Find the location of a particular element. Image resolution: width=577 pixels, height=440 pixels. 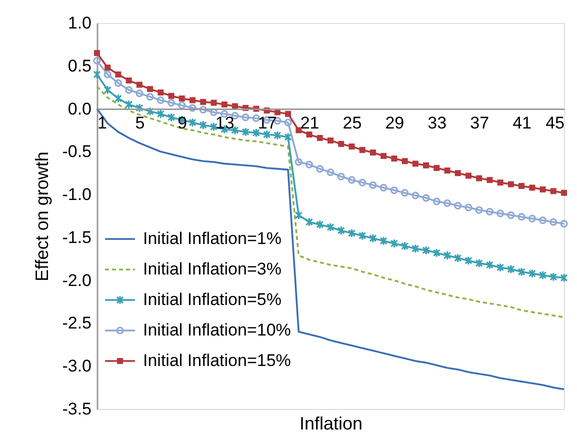

y-tick-label: 1.0 is located at coordinates (80, 23).